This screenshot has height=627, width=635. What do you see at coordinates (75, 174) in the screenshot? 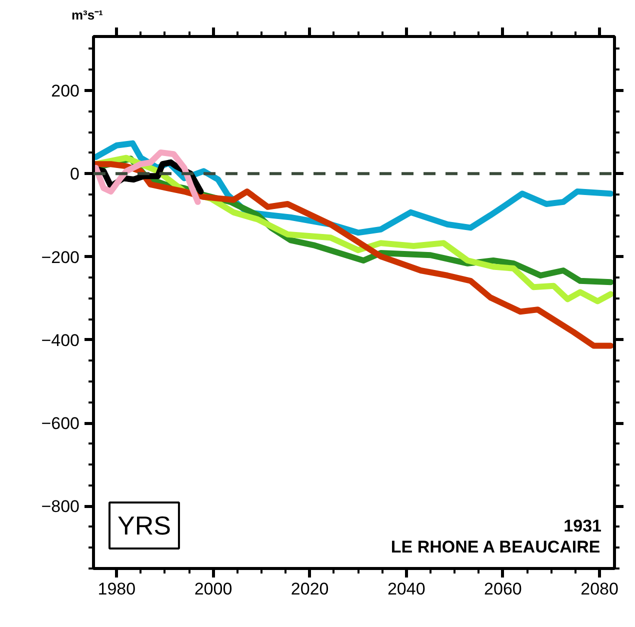
I see `y-tick-label: 0` at bounding box center [75, 174].